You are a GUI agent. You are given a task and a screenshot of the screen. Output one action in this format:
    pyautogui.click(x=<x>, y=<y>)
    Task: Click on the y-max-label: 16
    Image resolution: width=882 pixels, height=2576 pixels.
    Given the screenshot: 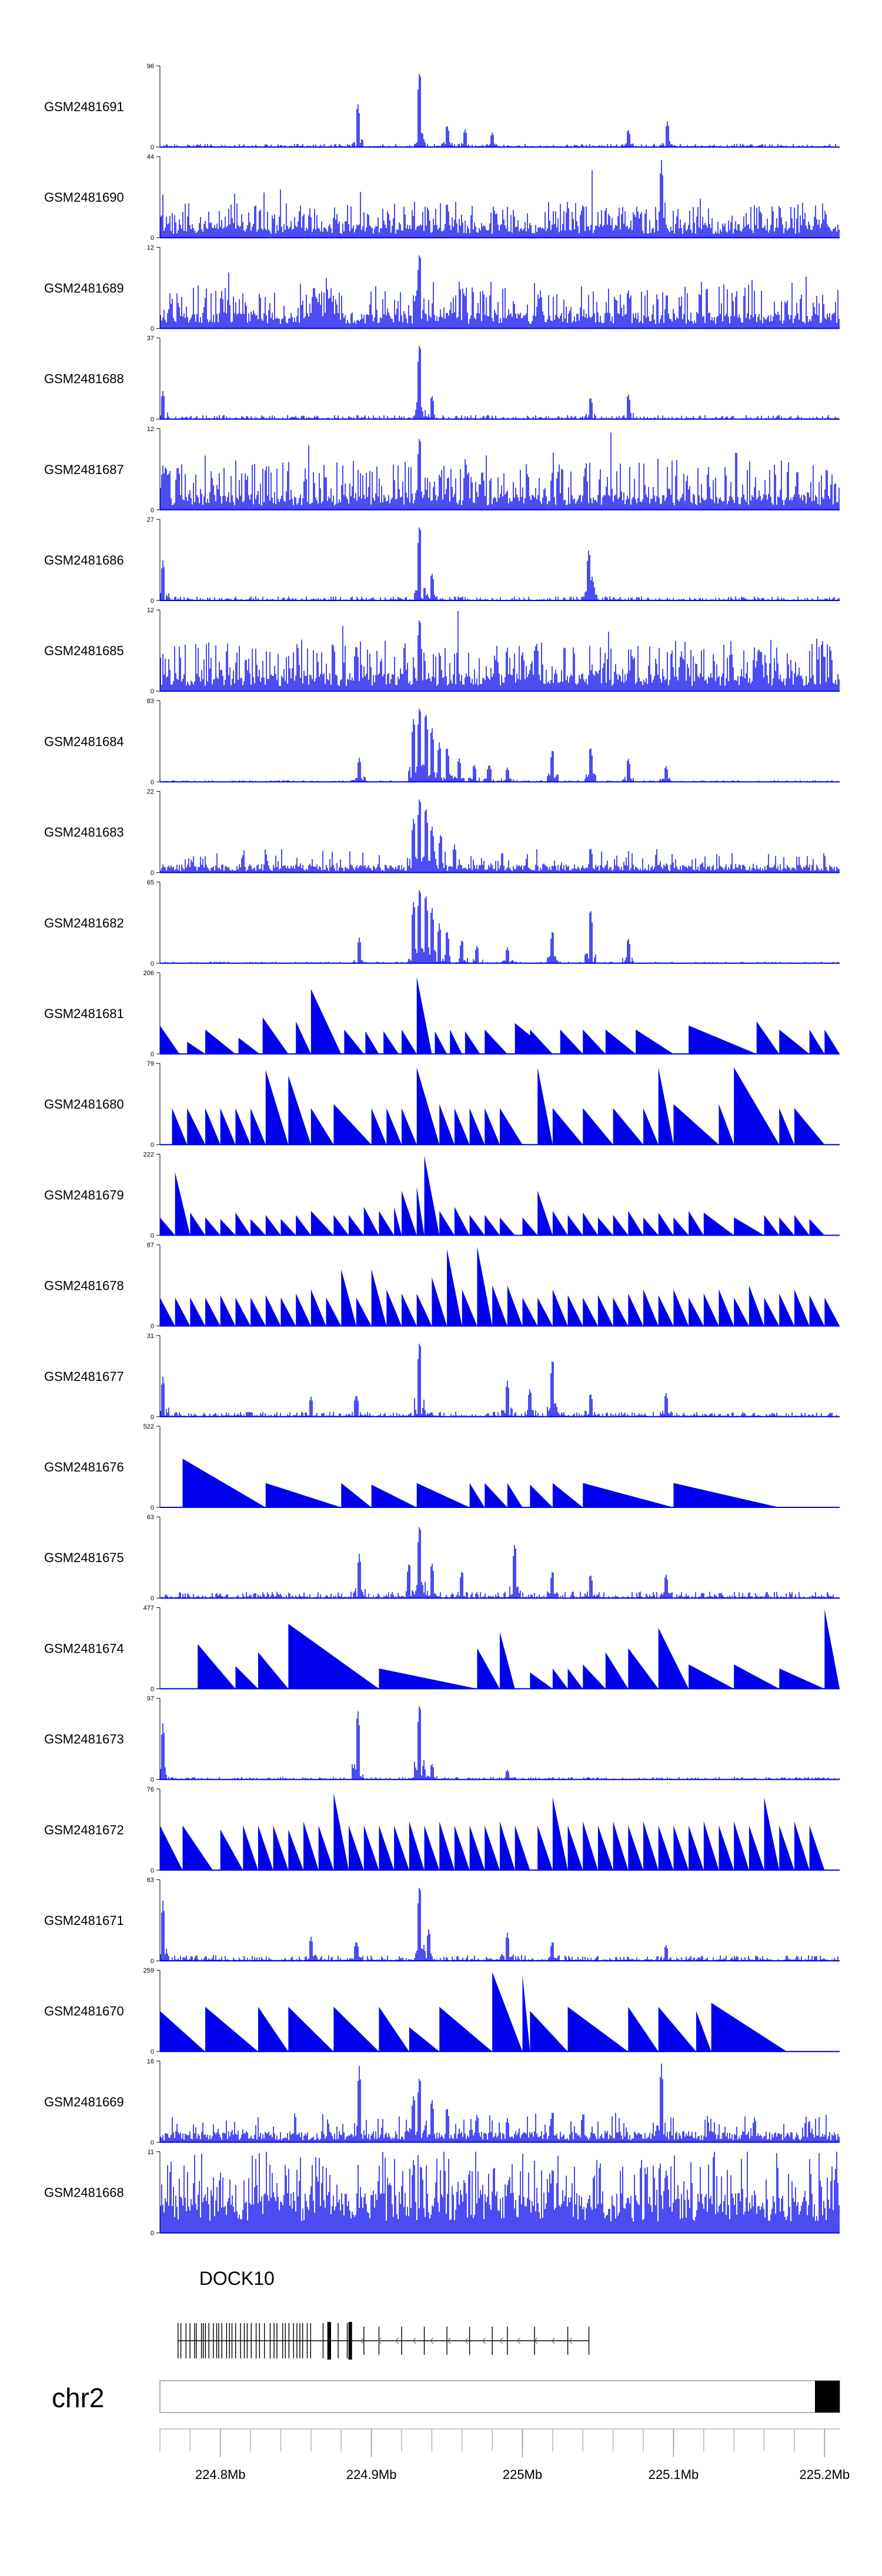 What is the action you would take?
    pyautogui.click(x=150, y=2061)
    